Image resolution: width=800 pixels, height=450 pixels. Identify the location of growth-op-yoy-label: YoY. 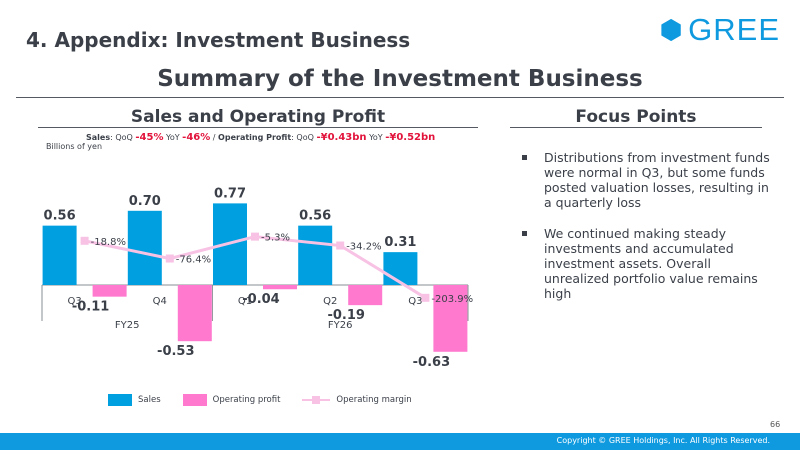
(376, 137).